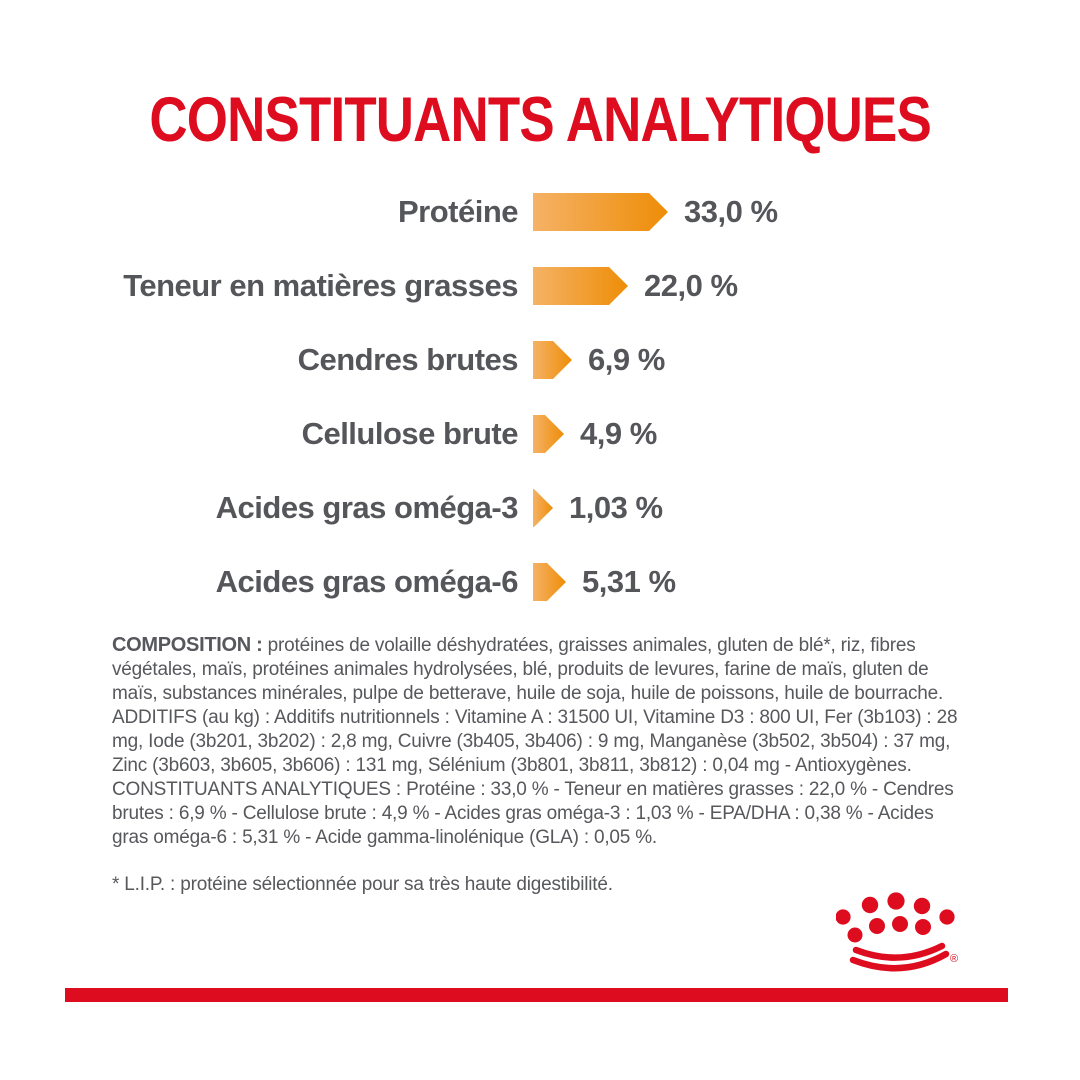 This screenshot has height=1080, width=1080. I want to click on bar-value: 33,0 %, so click(731, 211).